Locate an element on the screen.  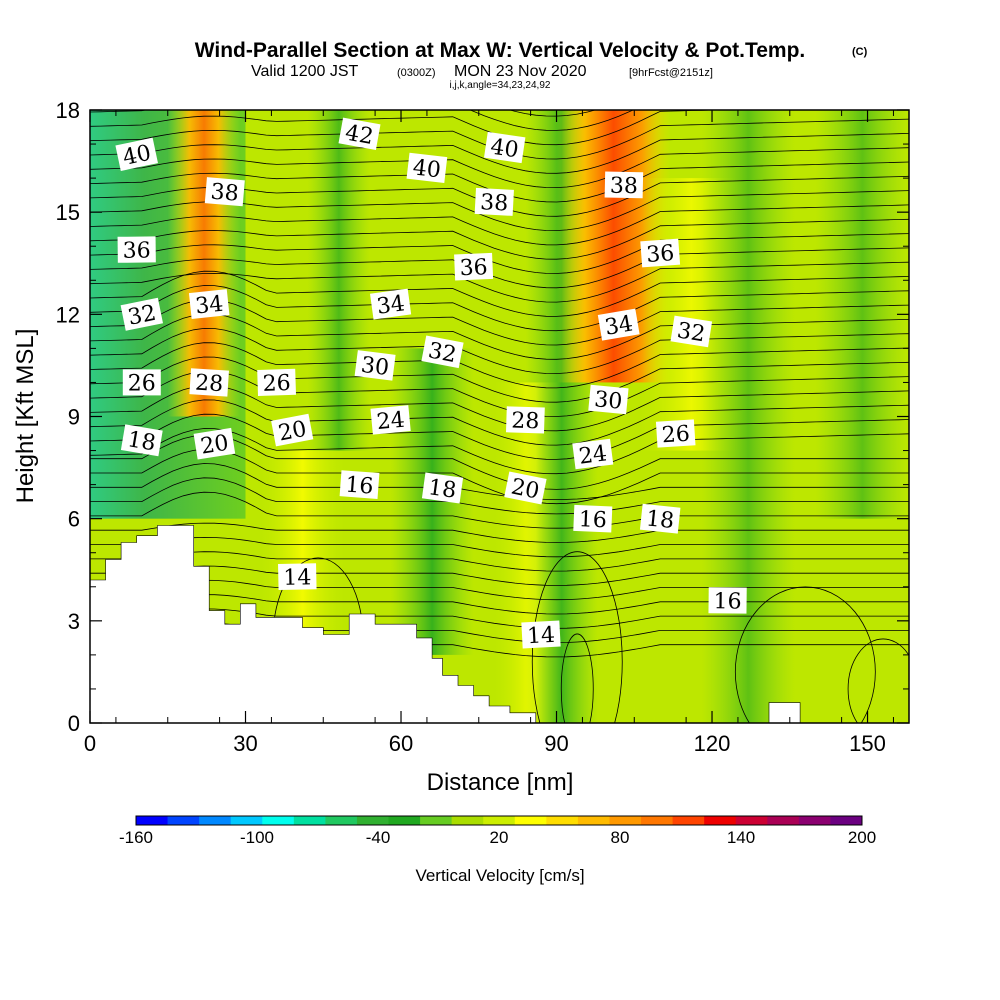
colorbar-tick-label: 20 is located at coordinates (499, 837).